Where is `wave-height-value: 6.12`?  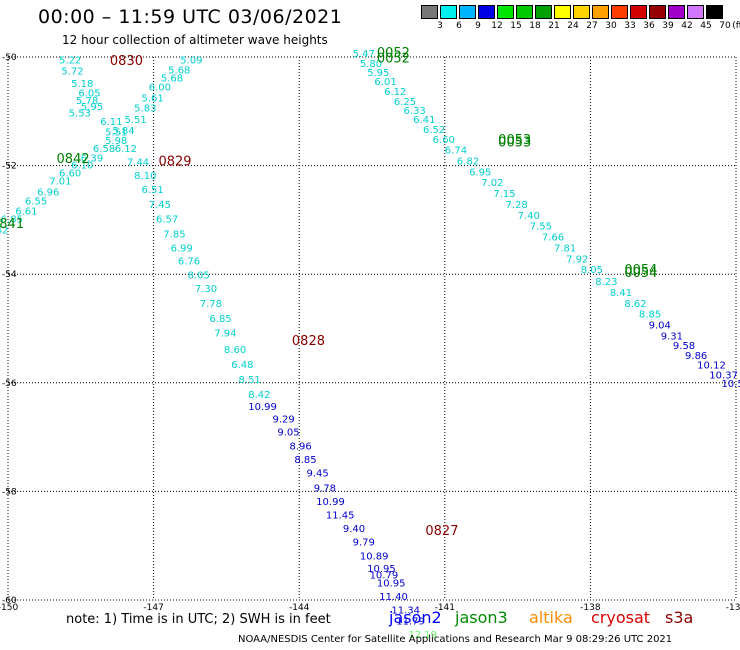
wave-height-value: 6.12 is located at coordinates (395, 92).